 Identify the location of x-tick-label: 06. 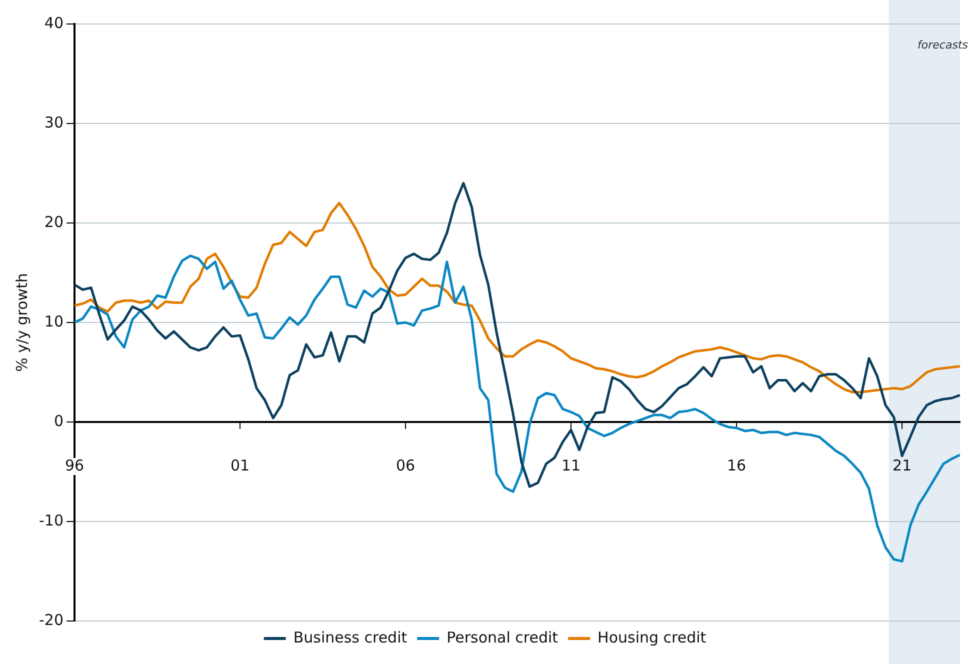
(406, 465).